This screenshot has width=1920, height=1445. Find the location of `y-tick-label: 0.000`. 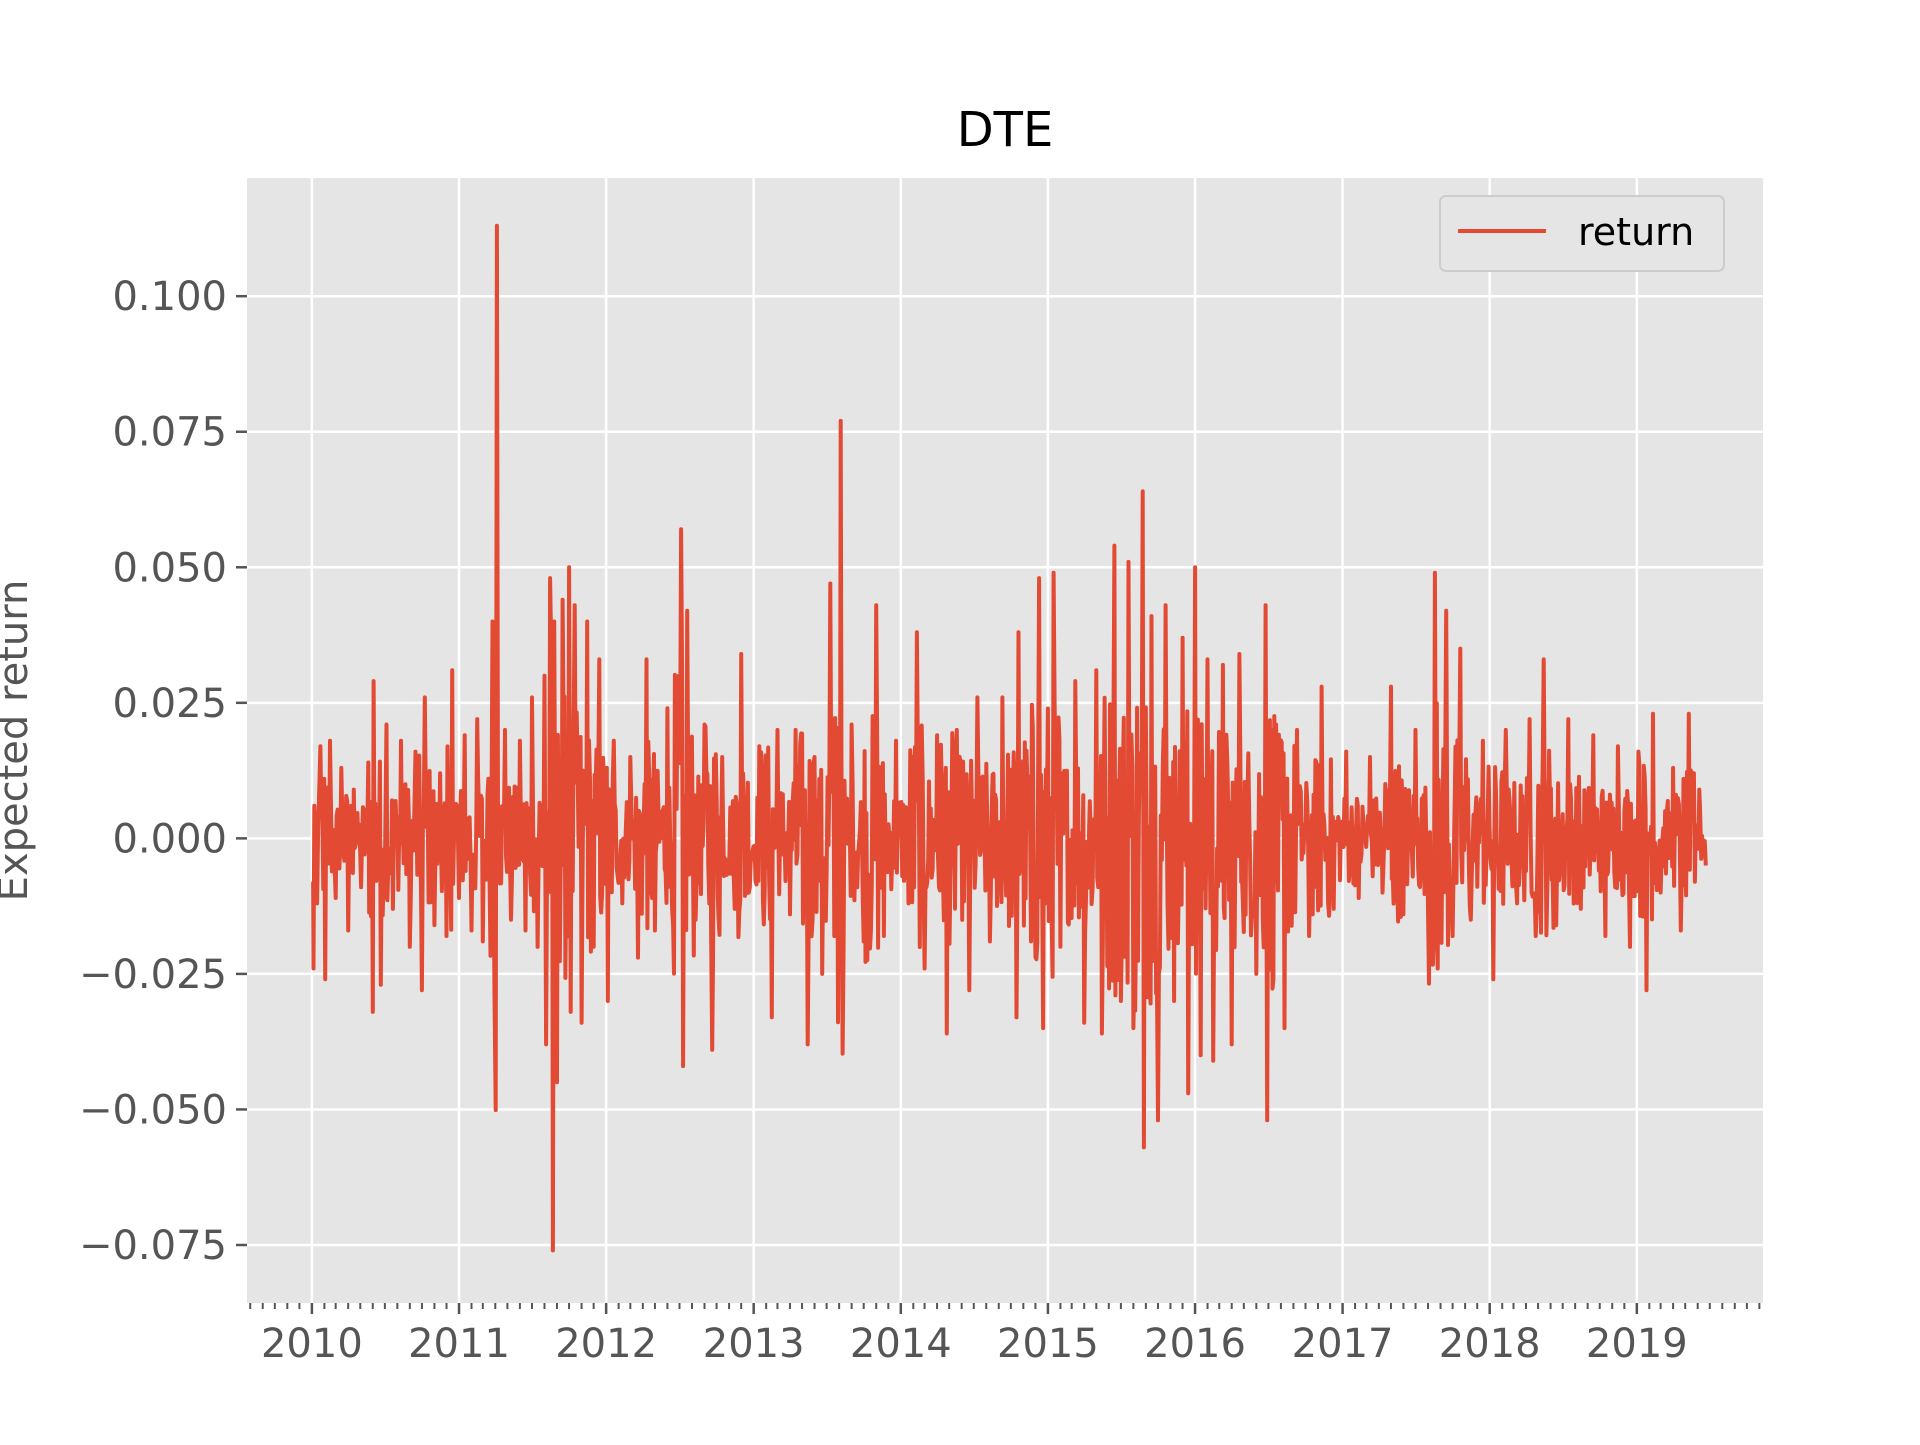

y-tick-label: 0.000 is located at coordinates (169, 839).